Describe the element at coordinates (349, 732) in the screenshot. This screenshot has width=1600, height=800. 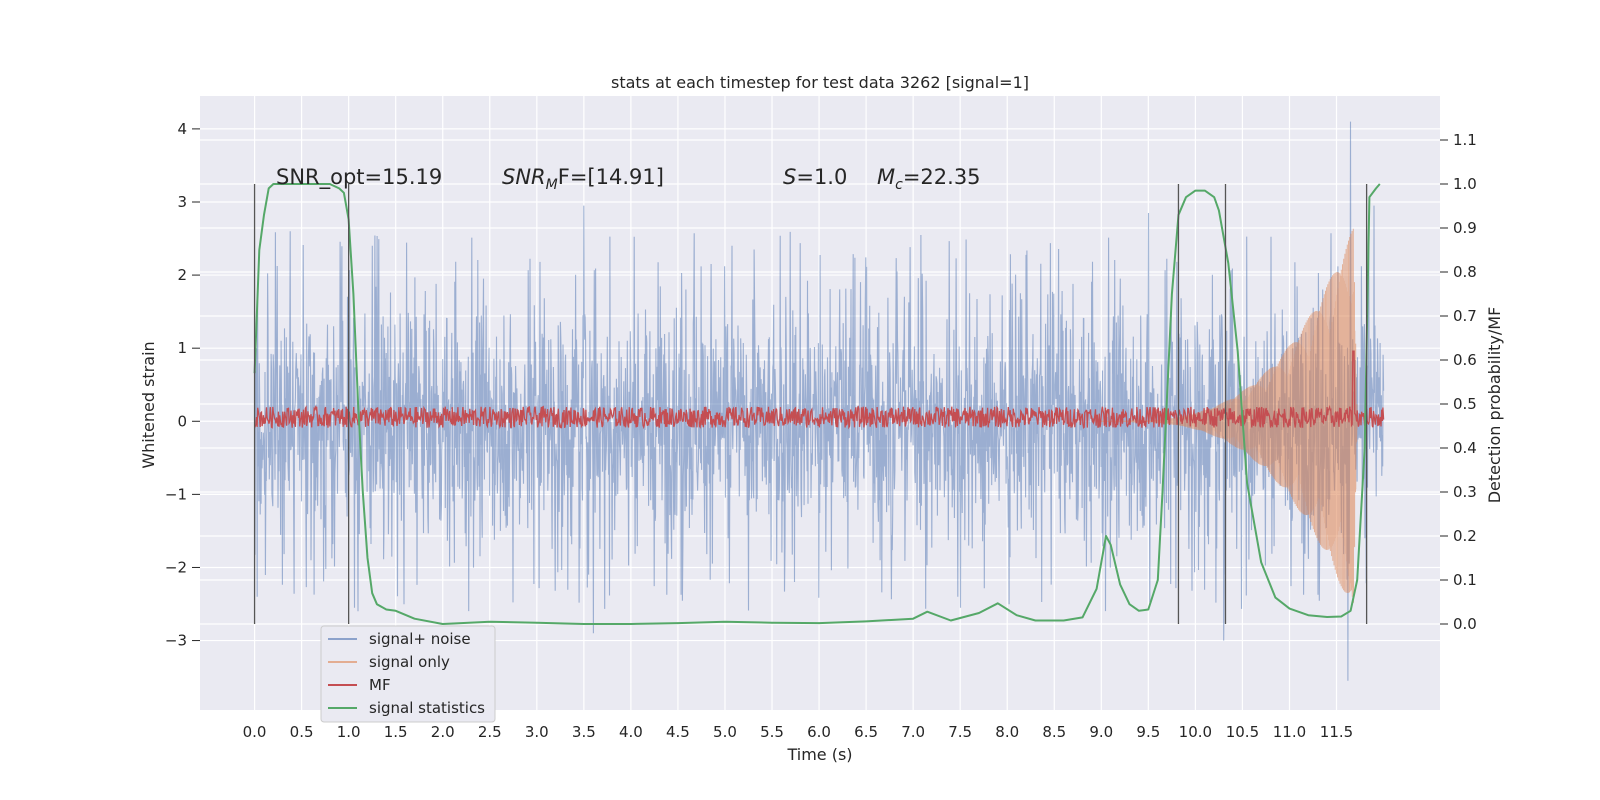
I see `x-tick-label: 1.0` at that location.